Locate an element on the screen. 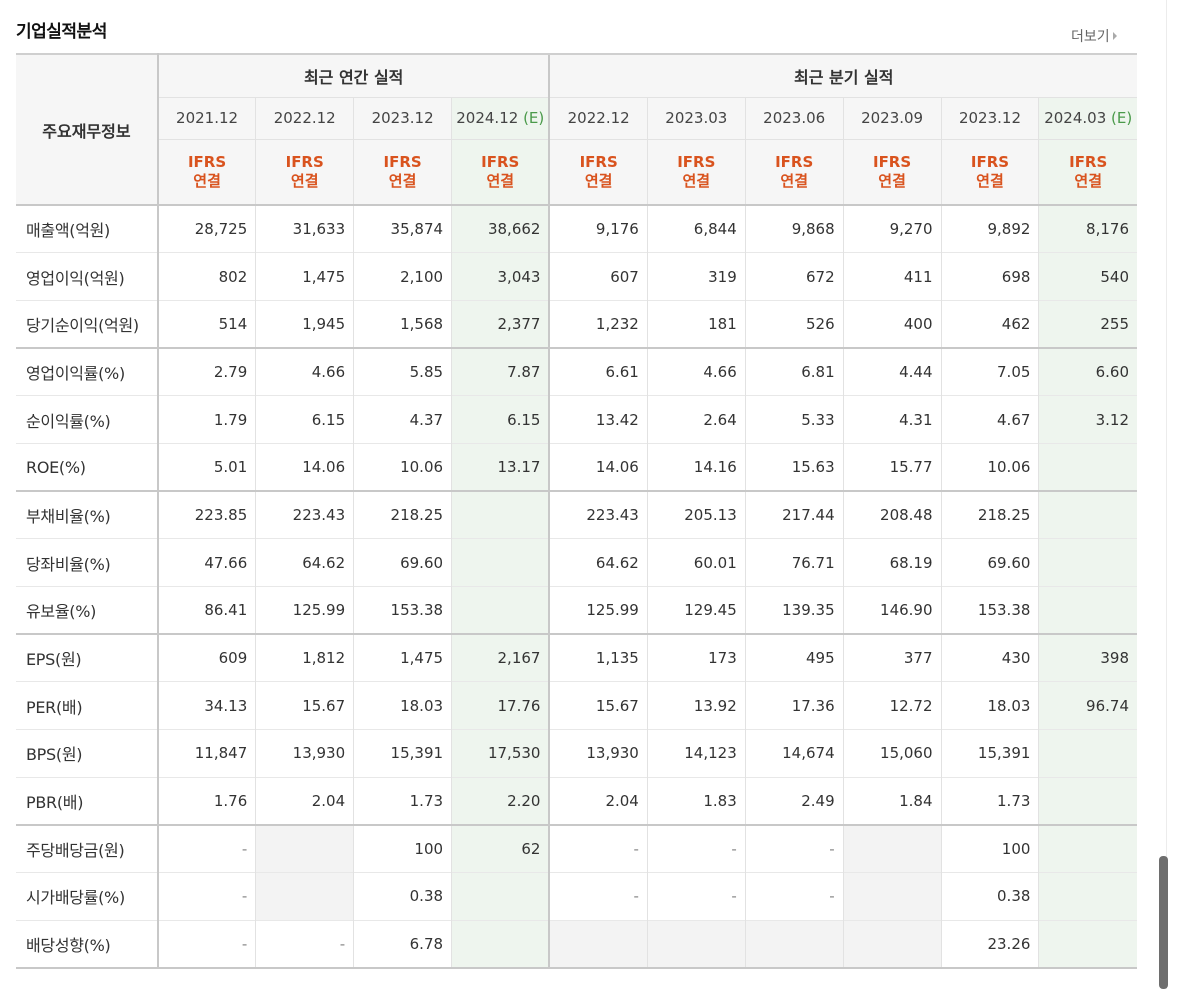 The height and width of the screenshot is (989, 1179). table-cell: 15,391 is located at coordinates (989, 753).